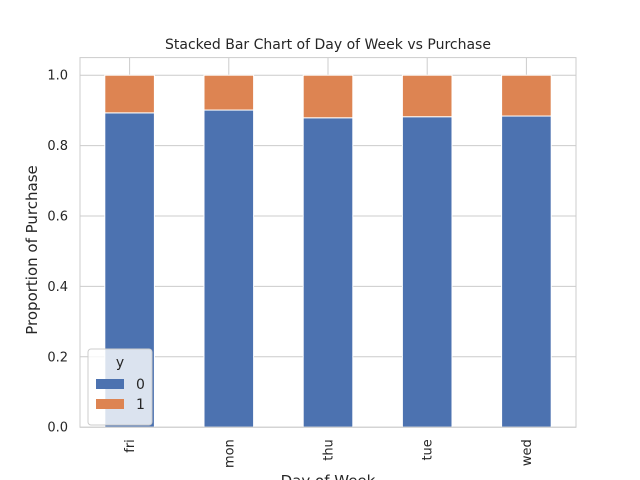 The width and height of the screenshot is (640, 480). I want to click on y-tick-label-4: 0.8, so click(57, 146).